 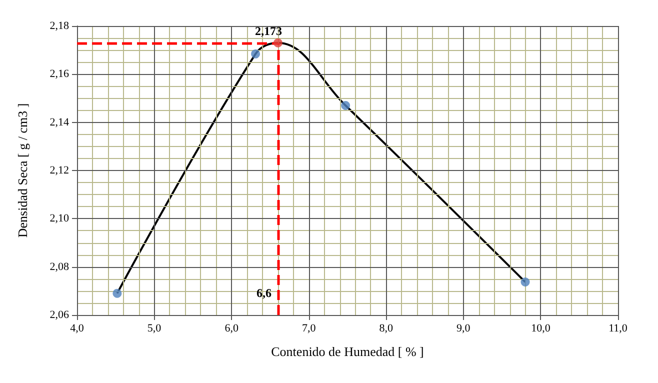 I want to click on y-tick-label: 2,18, so click(x=60, y=26).